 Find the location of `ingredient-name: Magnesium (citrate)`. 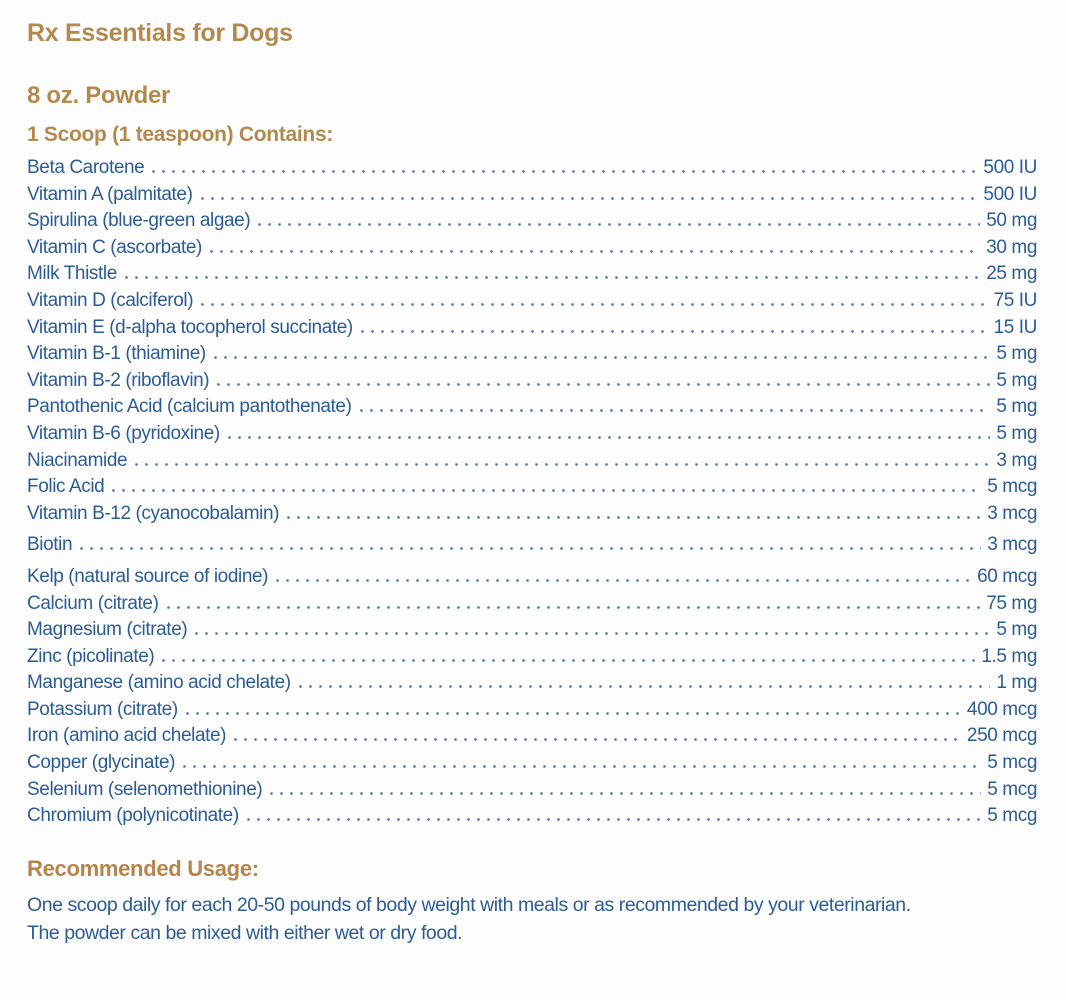

ingredient-name: Magnesium (citrate) is located at coordinates (107, 630).